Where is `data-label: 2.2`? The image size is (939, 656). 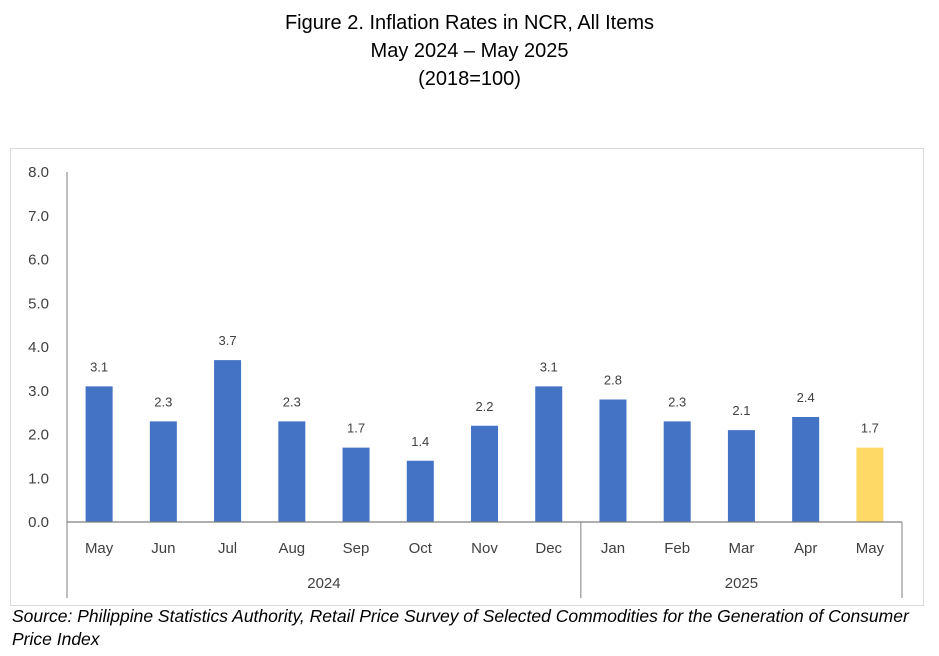
data-label: 2.2 is located at coordinates (484, 406).